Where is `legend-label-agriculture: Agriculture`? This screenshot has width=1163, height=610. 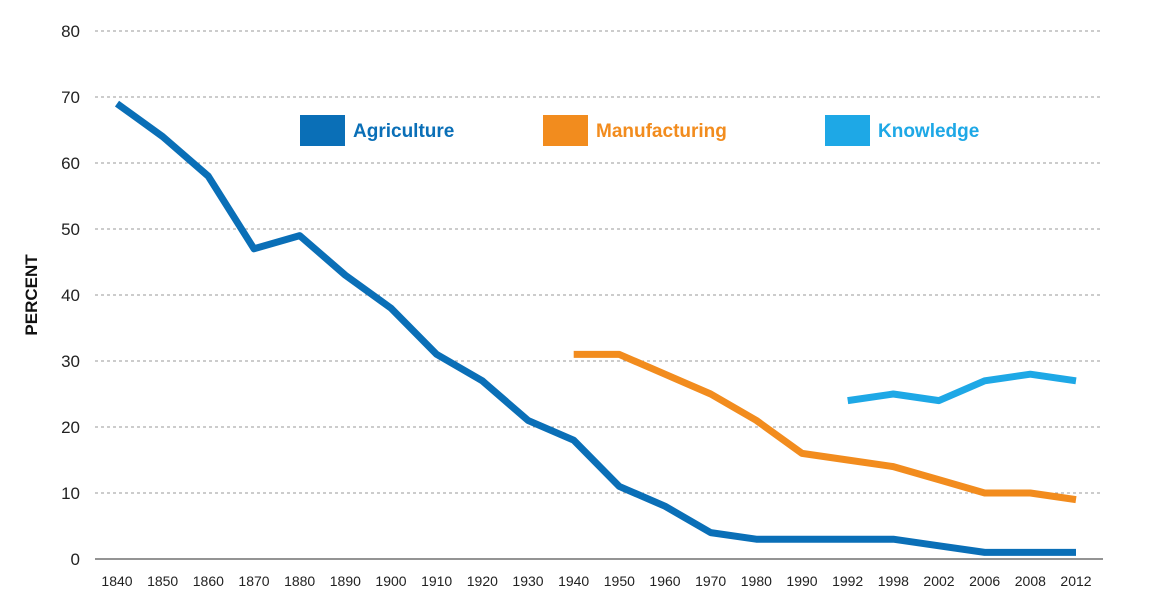 legend-label-agriculture: Agriculture is located at coordinates (403, 131).